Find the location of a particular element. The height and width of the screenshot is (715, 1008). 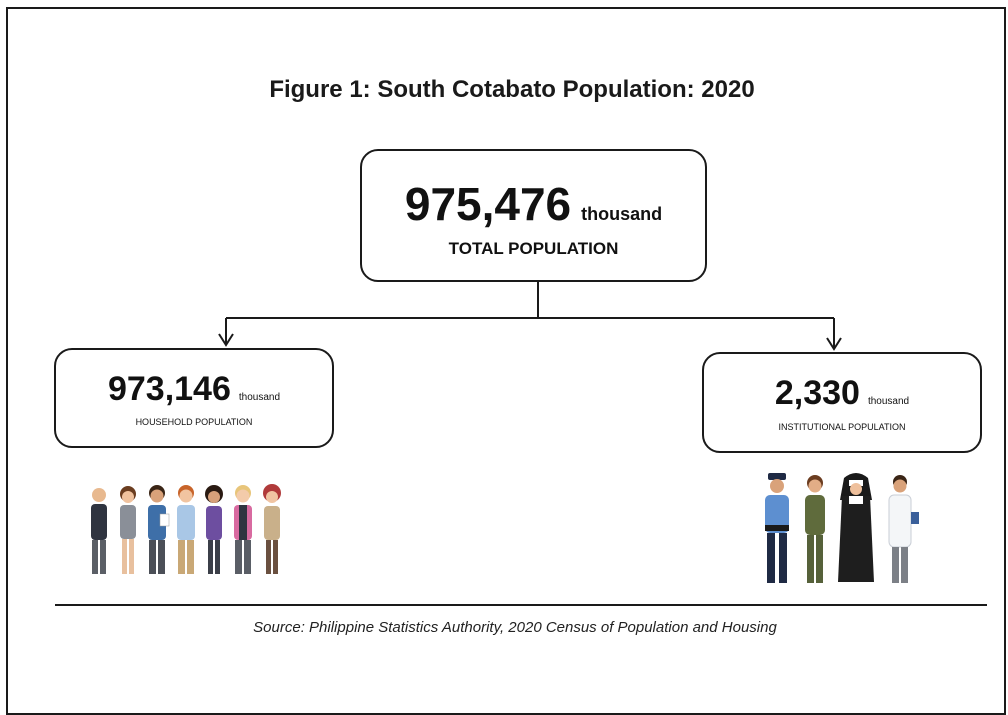

institutional-population-unit: thousand is located at coordinates (888, 401).